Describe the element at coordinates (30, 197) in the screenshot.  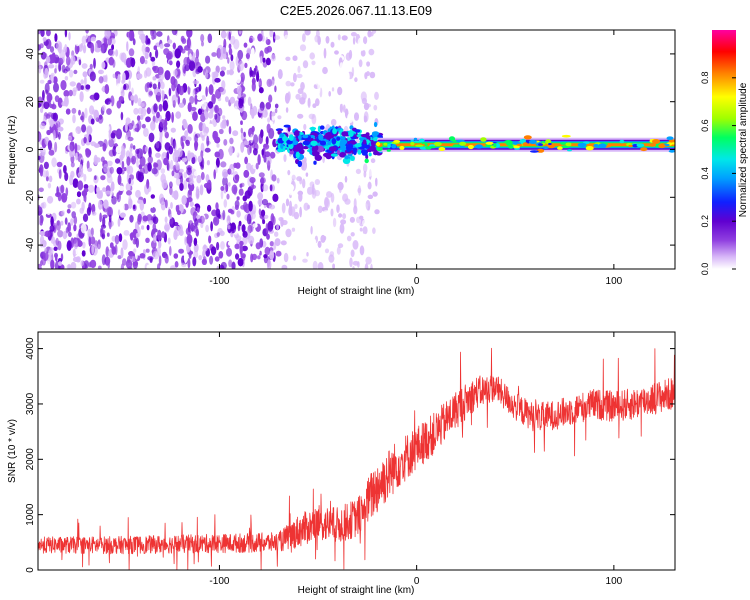
I see `y-tick-label: -20` at that location.